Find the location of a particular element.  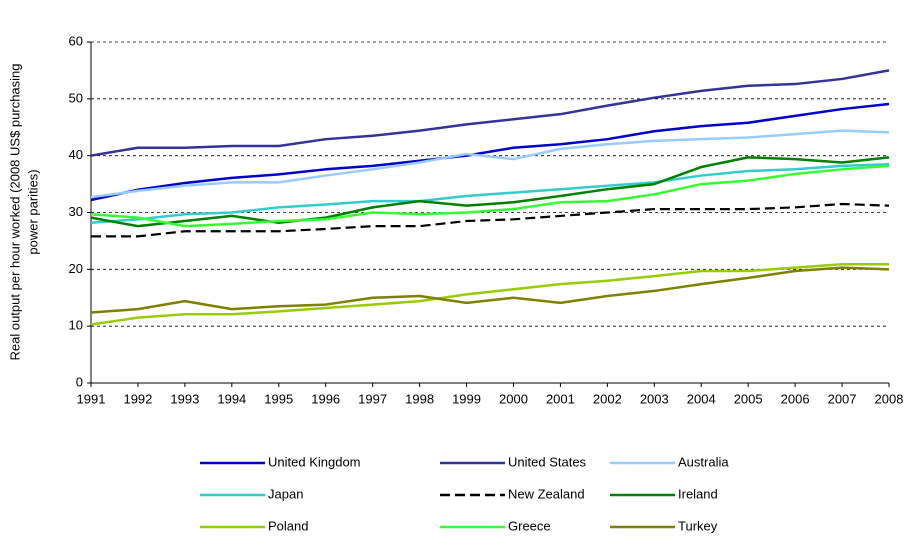

x-tick-label: 2000 is located at coordinates (513, 398).